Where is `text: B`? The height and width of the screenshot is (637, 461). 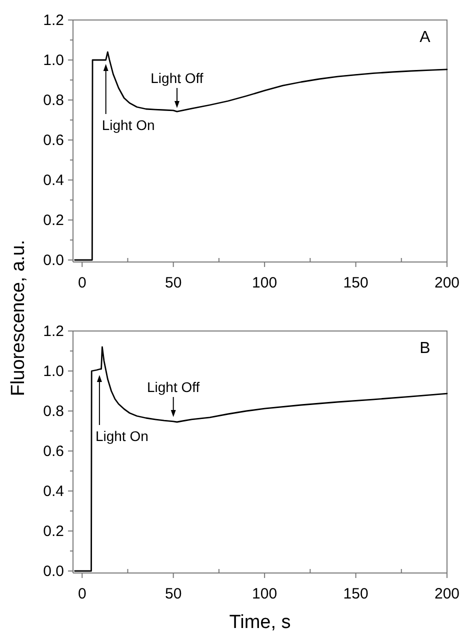 text: B is located at coordinates (425, 348).